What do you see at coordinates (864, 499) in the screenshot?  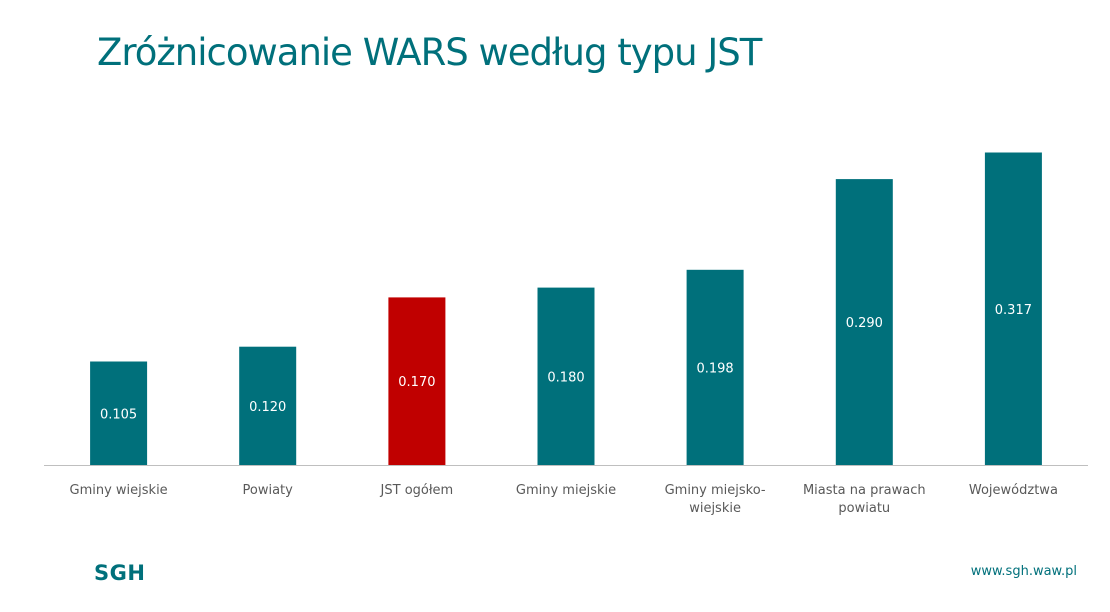 I see `category-label: Miasta na prawach powiatu` at bounding box center [864, 499].